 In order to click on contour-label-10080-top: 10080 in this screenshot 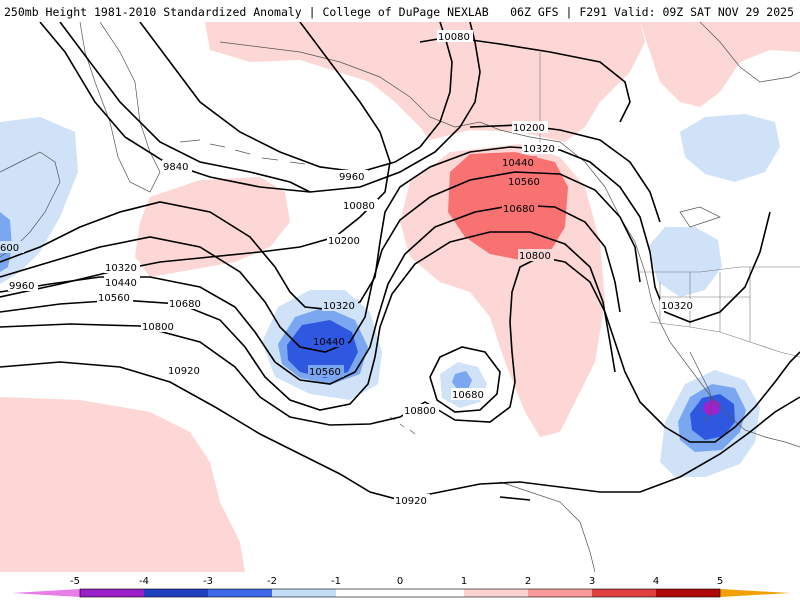, I will do `click(454, 37)`.